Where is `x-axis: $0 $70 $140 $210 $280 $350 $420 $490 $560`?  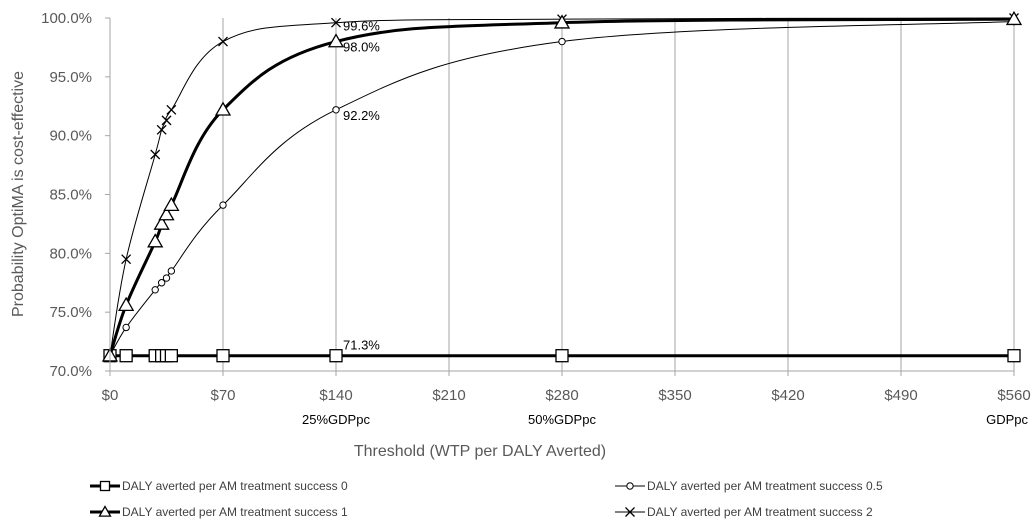 x-axis: $0 $70 $140 $210 $280 $350 $420 $490 $560 is located at coordinates (566, 387).